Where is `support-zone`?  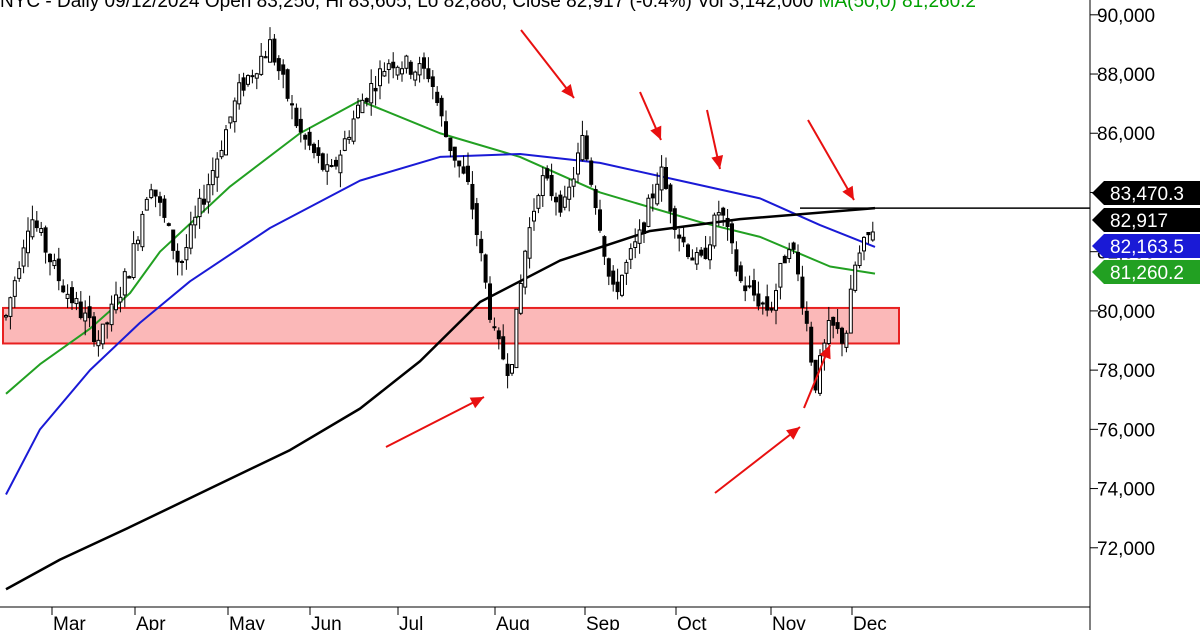 support-zone is located at coordinates (451, 325).